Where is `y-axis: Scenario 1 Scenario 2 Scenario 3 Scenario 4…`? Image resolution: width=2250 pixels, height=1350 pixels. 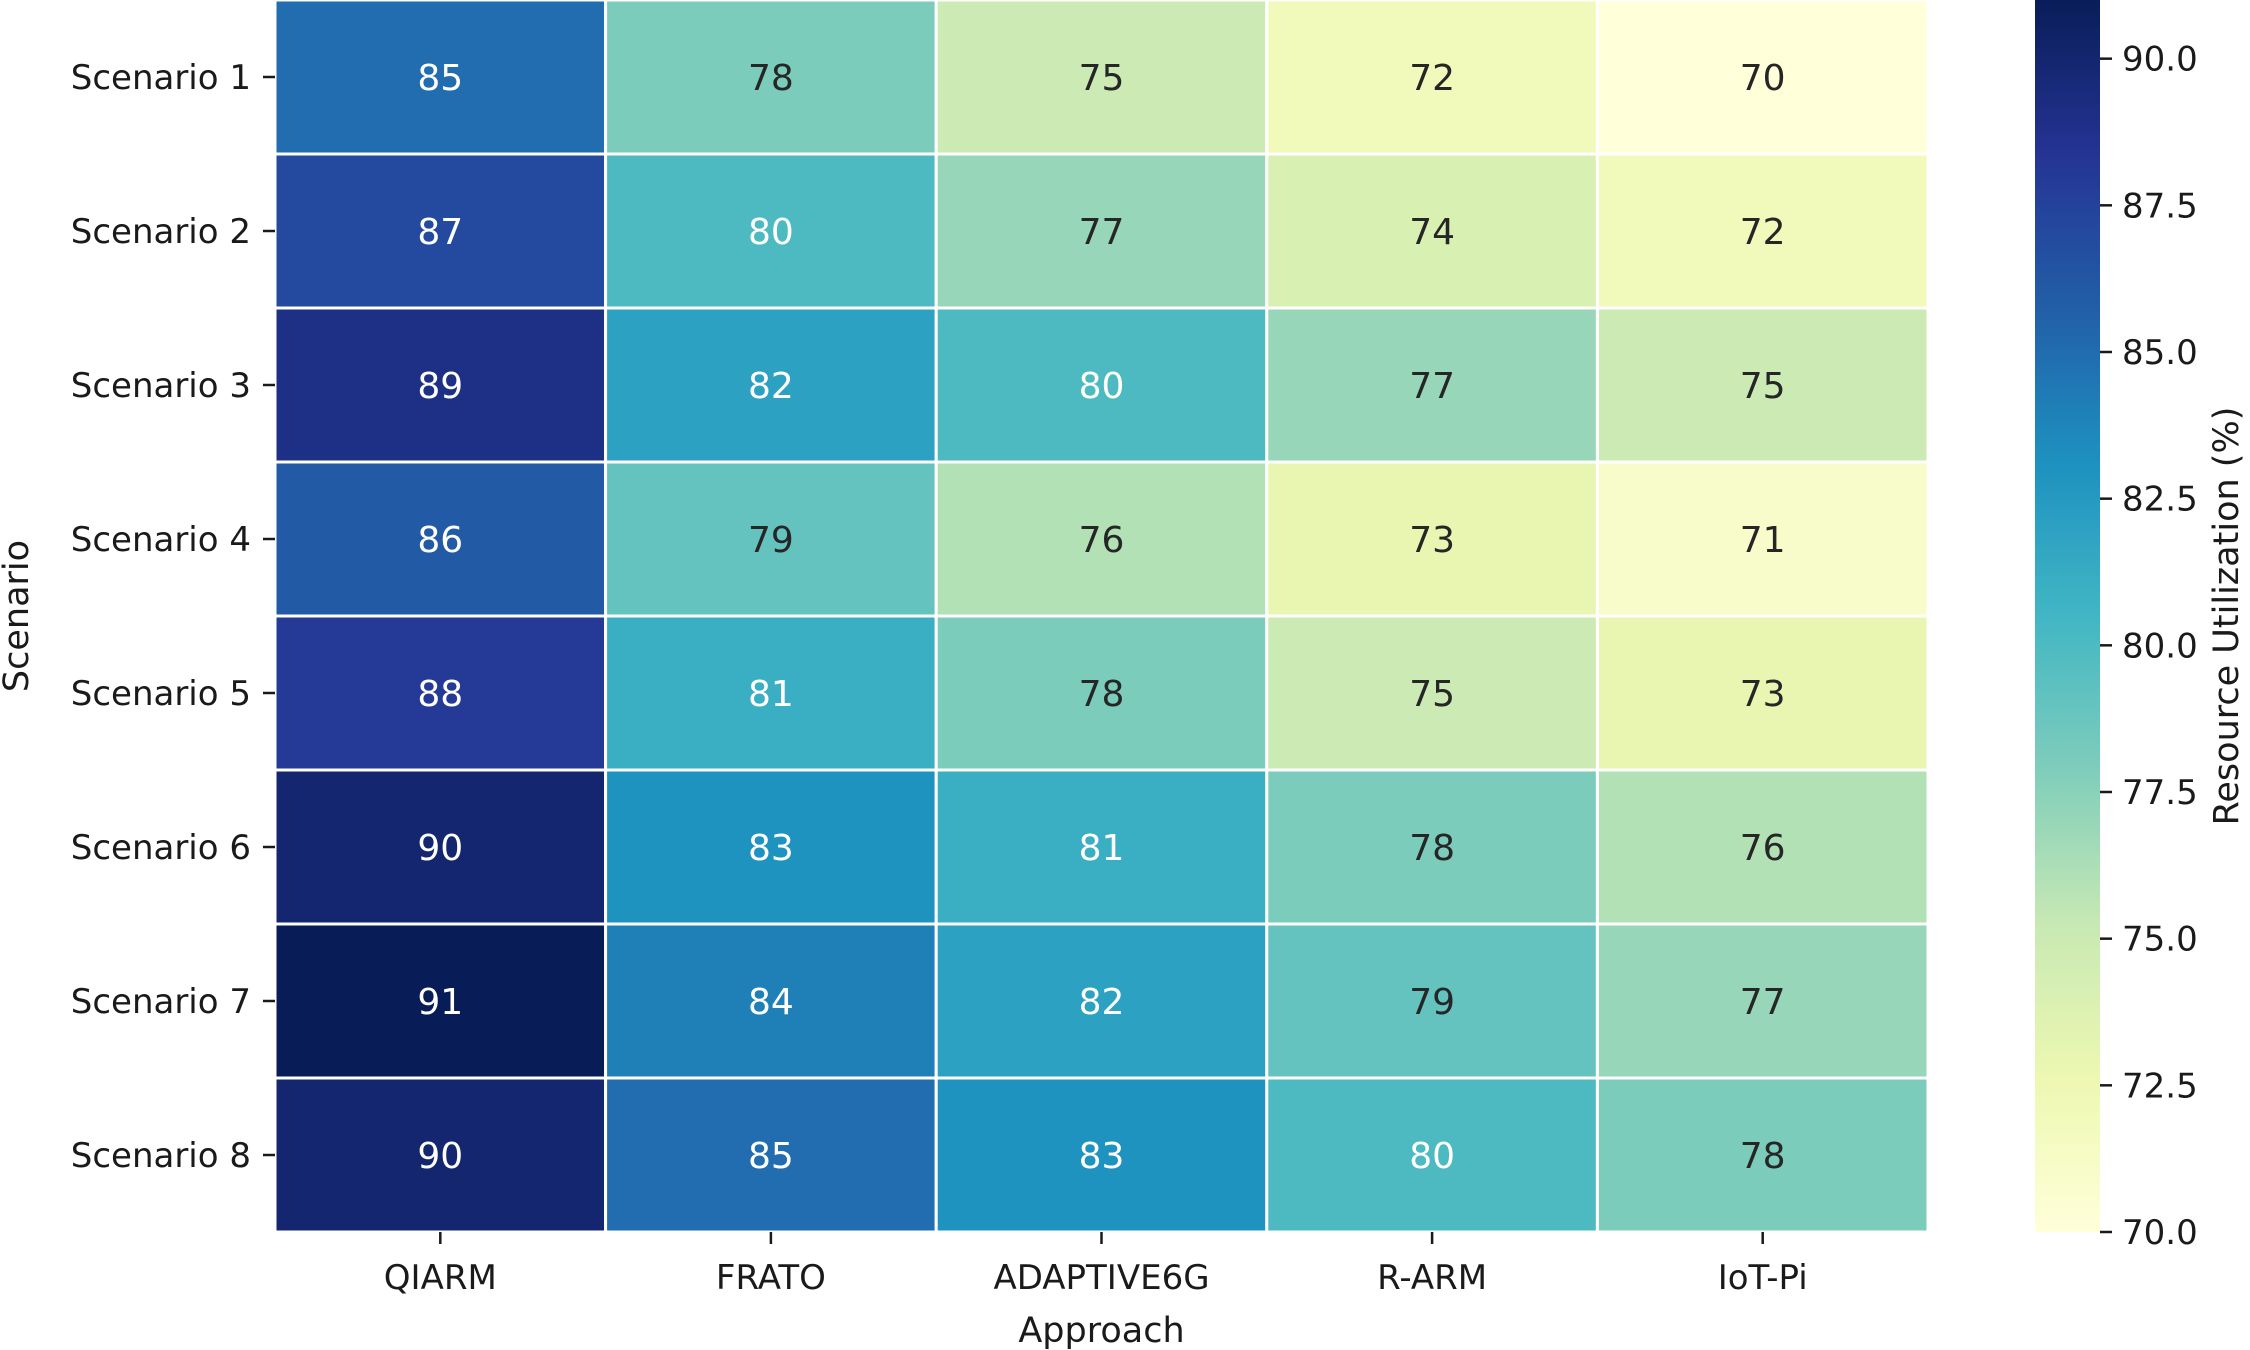 y-axis: Scenario 1 Scenario 2 Scenario 3 Scenario 4… is located at coordinates (137, 617).